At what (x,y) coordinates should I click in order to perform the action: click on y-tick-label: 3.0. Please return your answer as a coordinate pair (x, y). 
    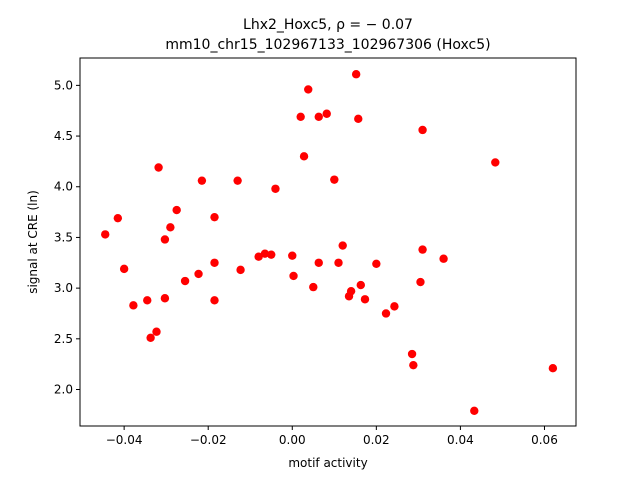
    Looking at the image, I should click on (63, 288).